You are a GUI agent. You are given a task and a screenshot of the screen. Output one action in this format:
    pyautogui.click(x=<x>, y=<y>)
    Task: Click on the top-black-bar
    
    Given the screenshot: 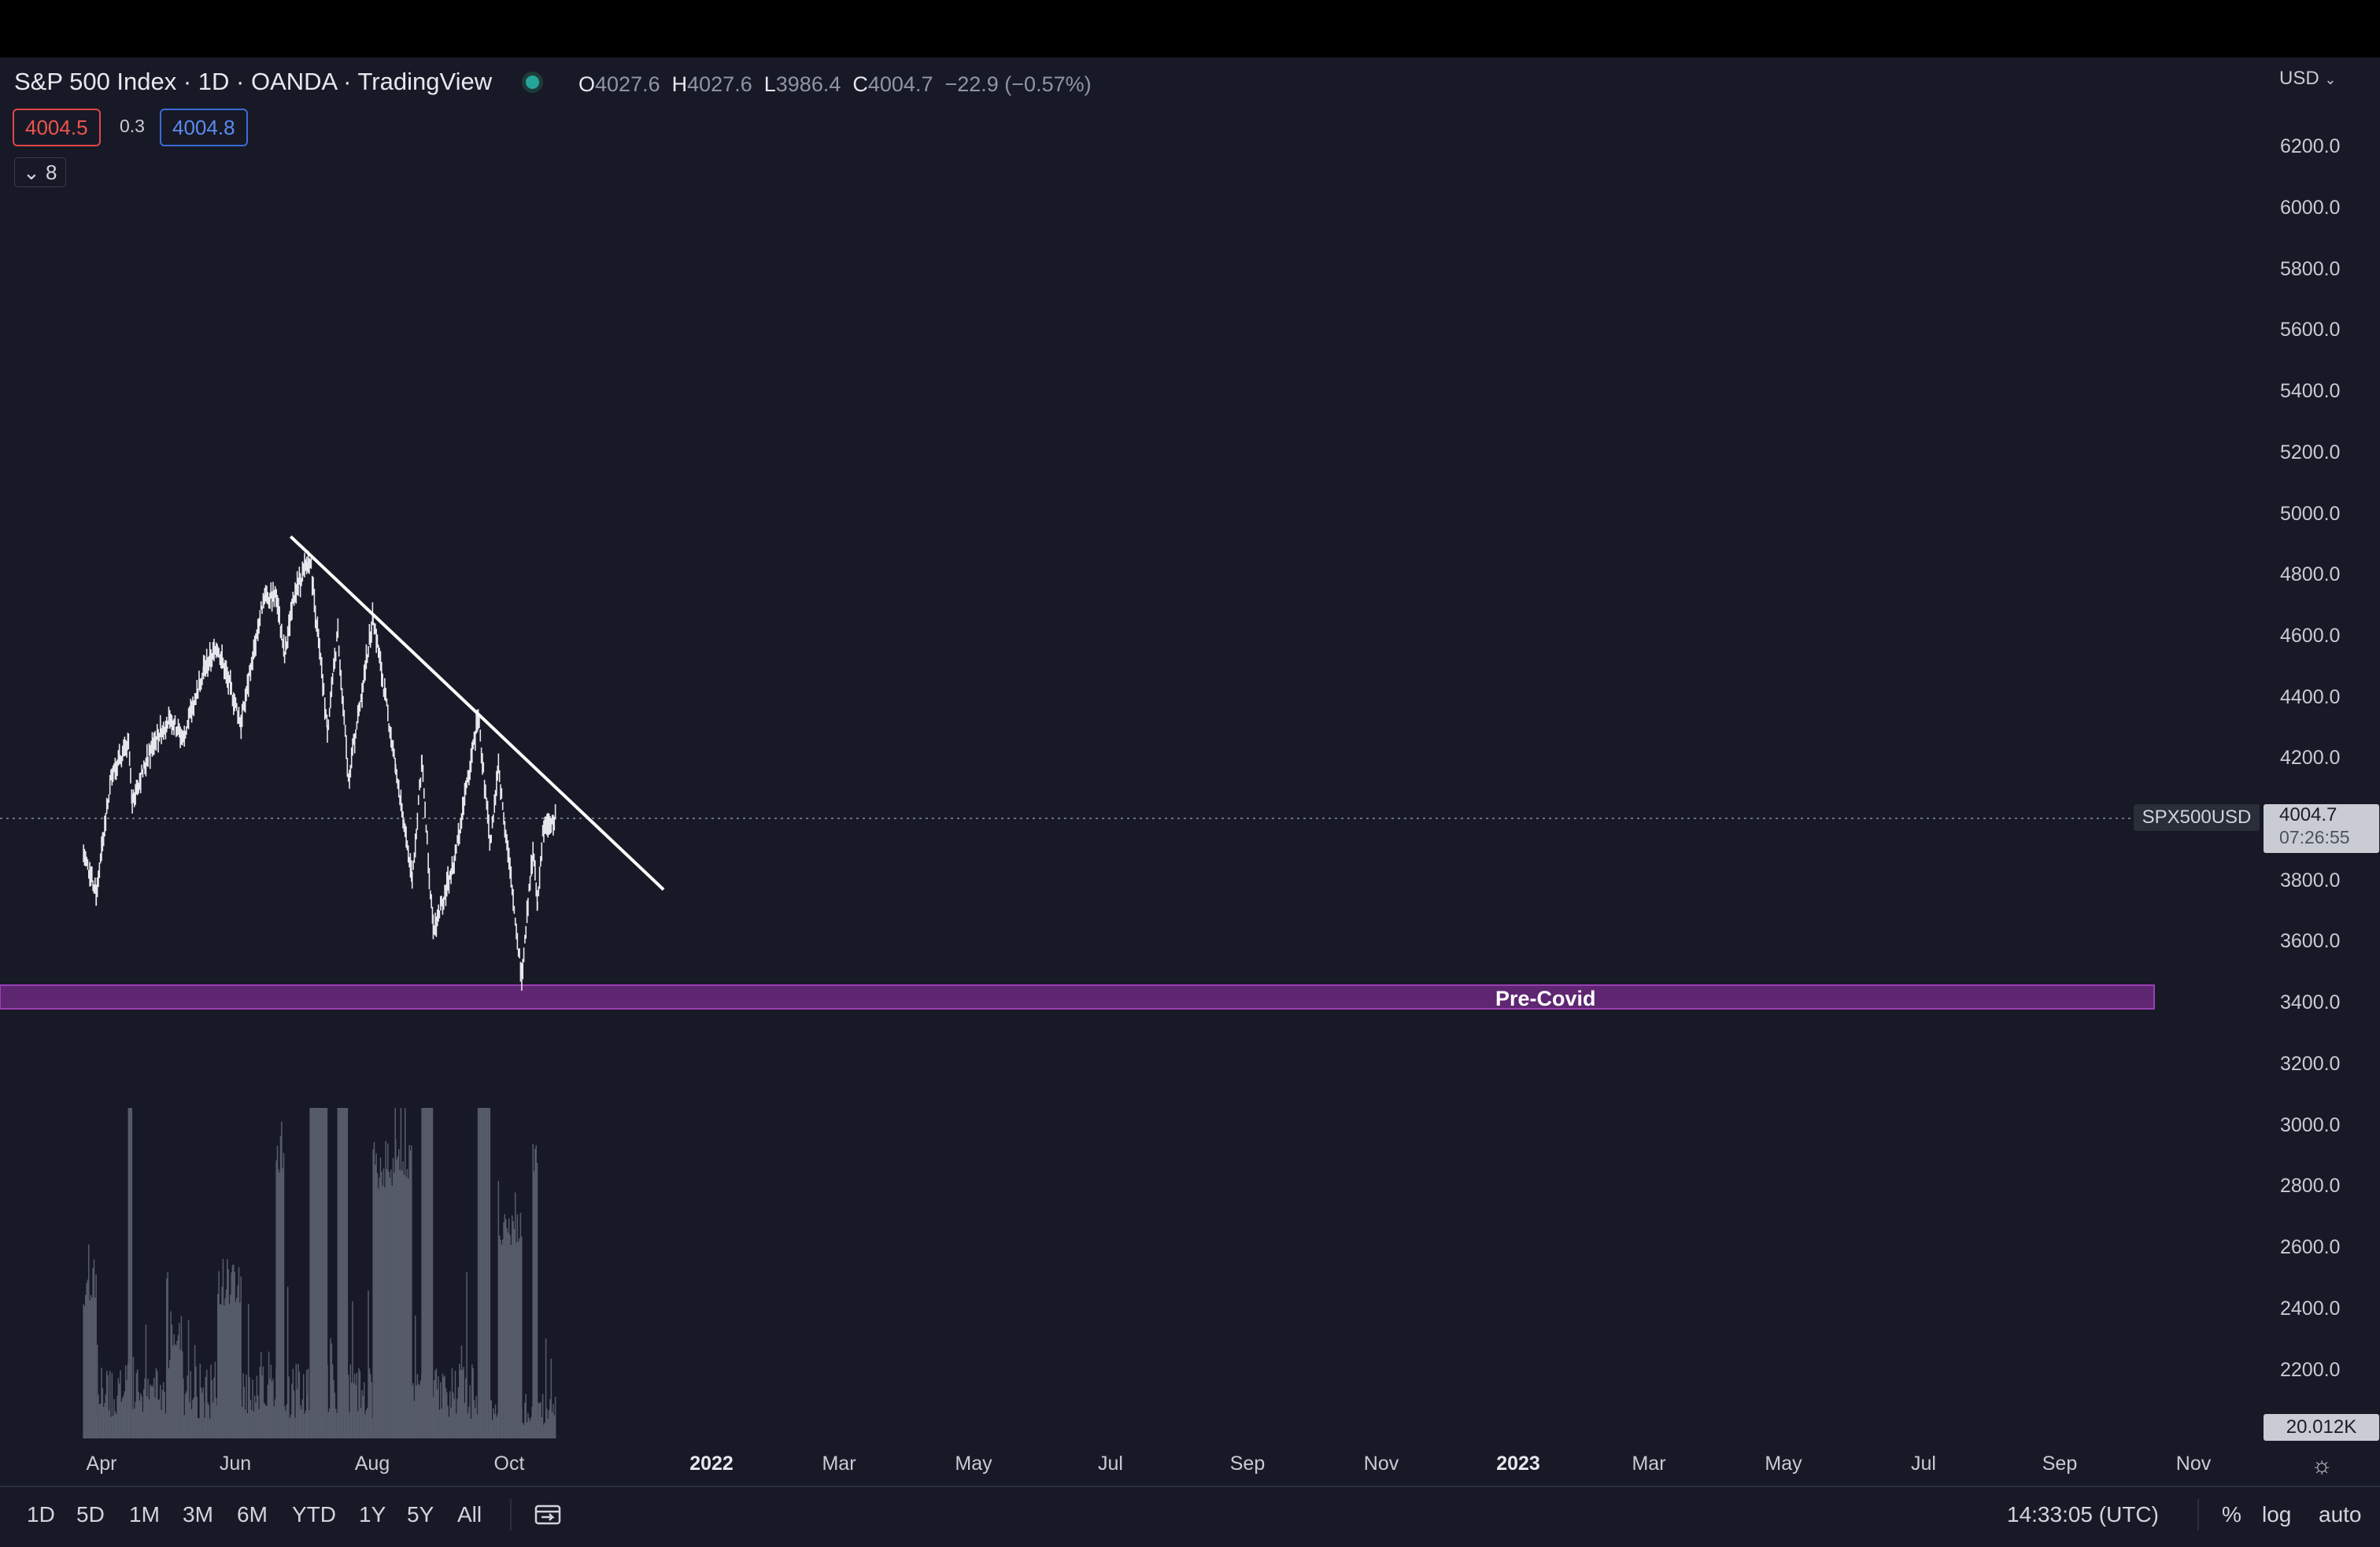 What is the action you would take?
    pyautogui.click(x=1190, y=28)
    